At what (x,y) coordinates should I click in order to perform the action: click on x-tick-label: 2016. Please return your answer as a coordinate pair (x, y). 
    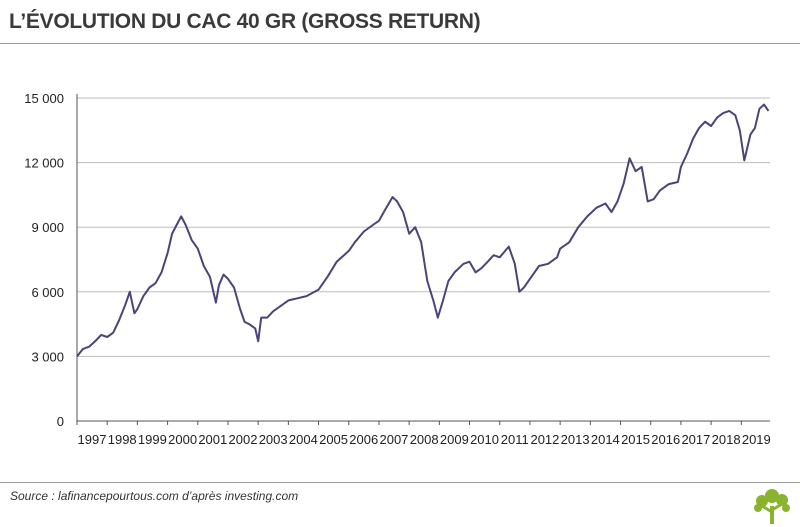
    Looking at the image, I should click on (665, 439).